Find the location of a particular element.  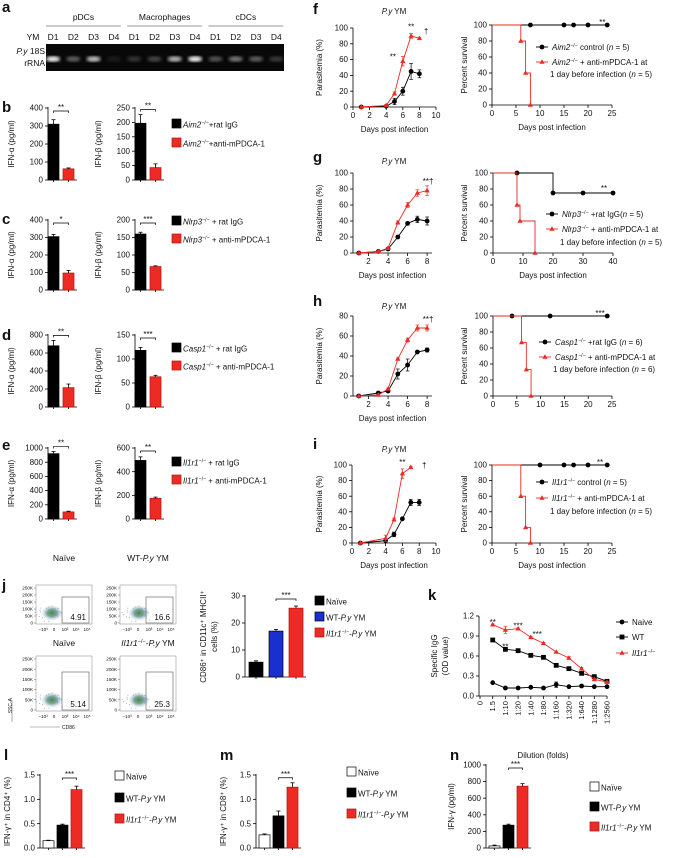

legend-label: Casp1−/− + anti-mPDCA-1 at is located at coordinates (605, 357).